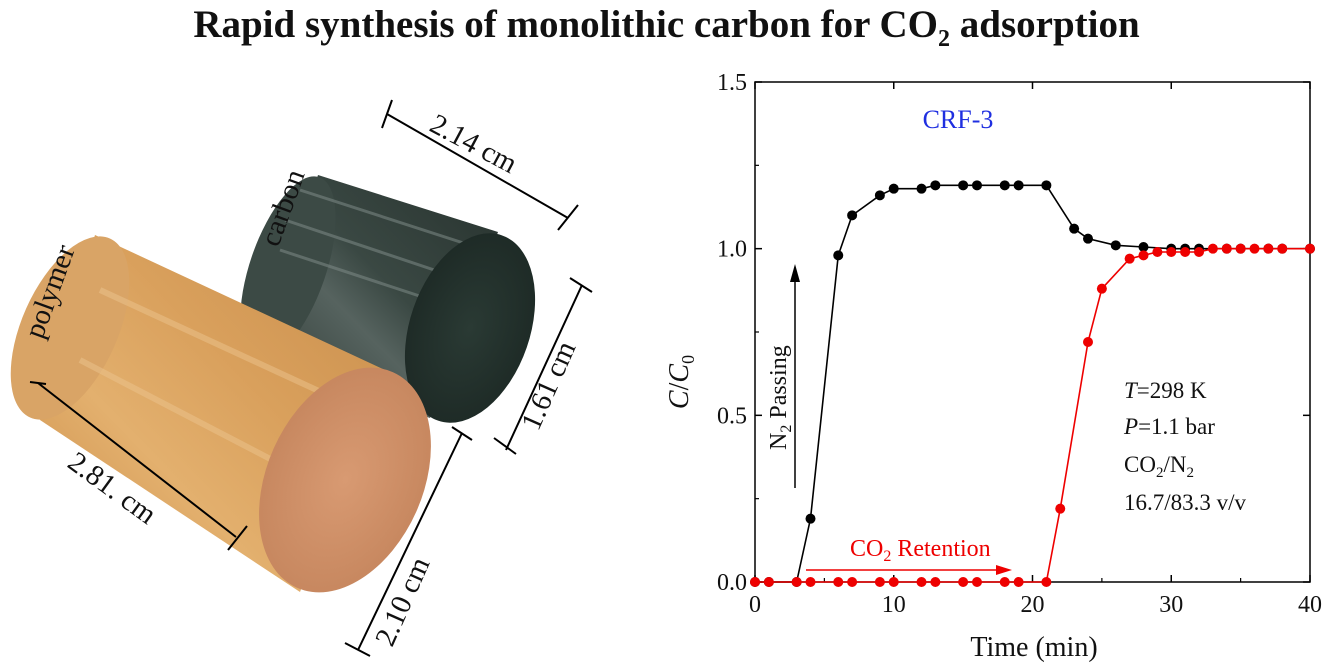 The image size is (1333, 667). What do you see at coordinates (786, 429) in the screenshot?
I see `n2-sub: 2` at bounding box center [786, 429].